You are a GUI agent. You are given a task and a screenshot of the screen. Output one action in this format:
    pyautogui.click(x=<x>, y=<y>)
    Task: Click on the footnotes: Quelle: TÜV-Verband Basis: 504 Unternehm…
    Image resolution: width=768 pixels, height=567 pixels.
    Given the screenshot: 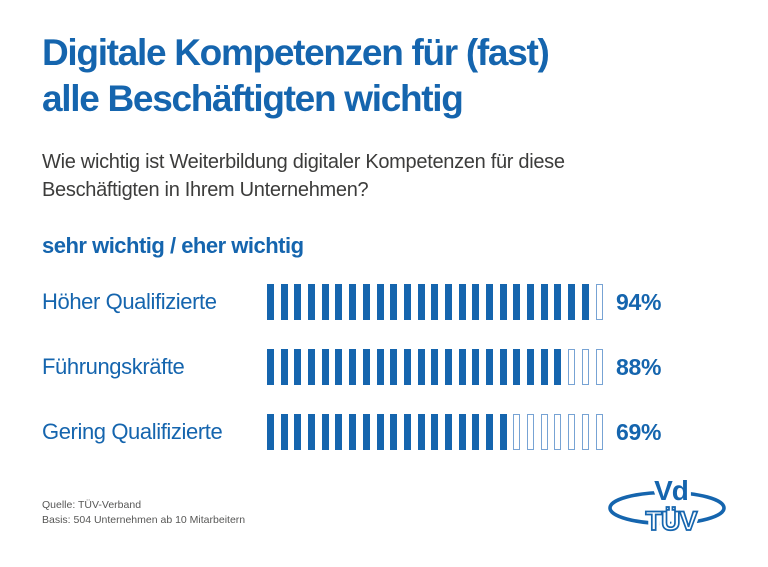 What is the action you would take?
    pyautogui.click(x=143, y=513)
    